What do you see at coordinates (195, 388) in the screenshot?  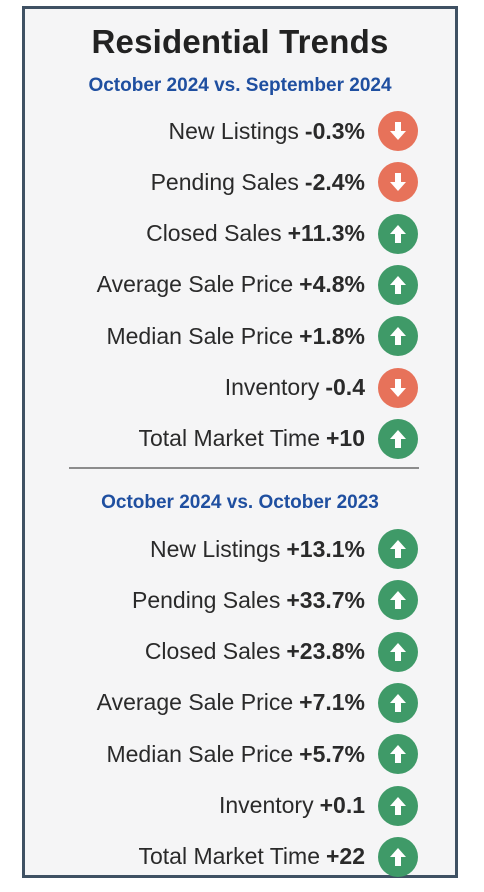 I see `trend-row: Inventory -0.4` at bounding box center [195, 388].